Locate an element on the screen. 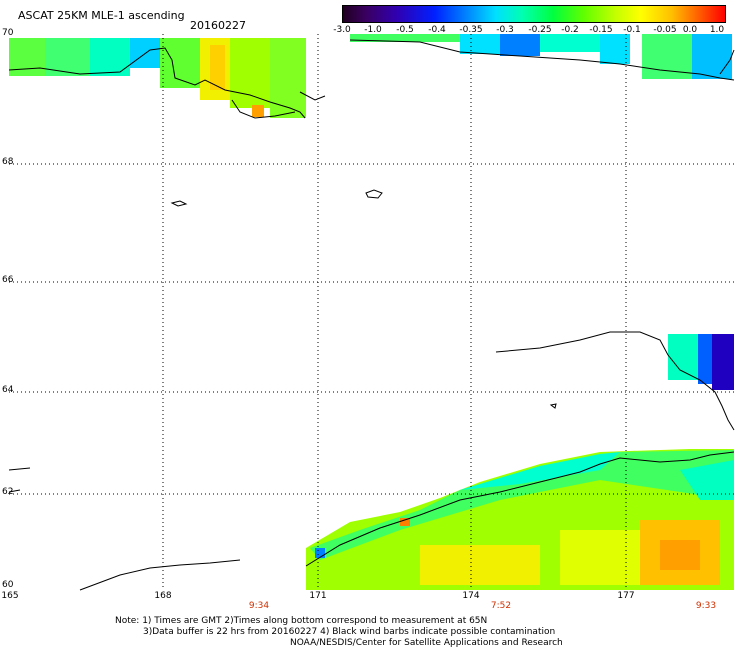 Image resolution: width=740 pixels, height=650 pixels. swath-northwest is located at coordinates (157, 78).